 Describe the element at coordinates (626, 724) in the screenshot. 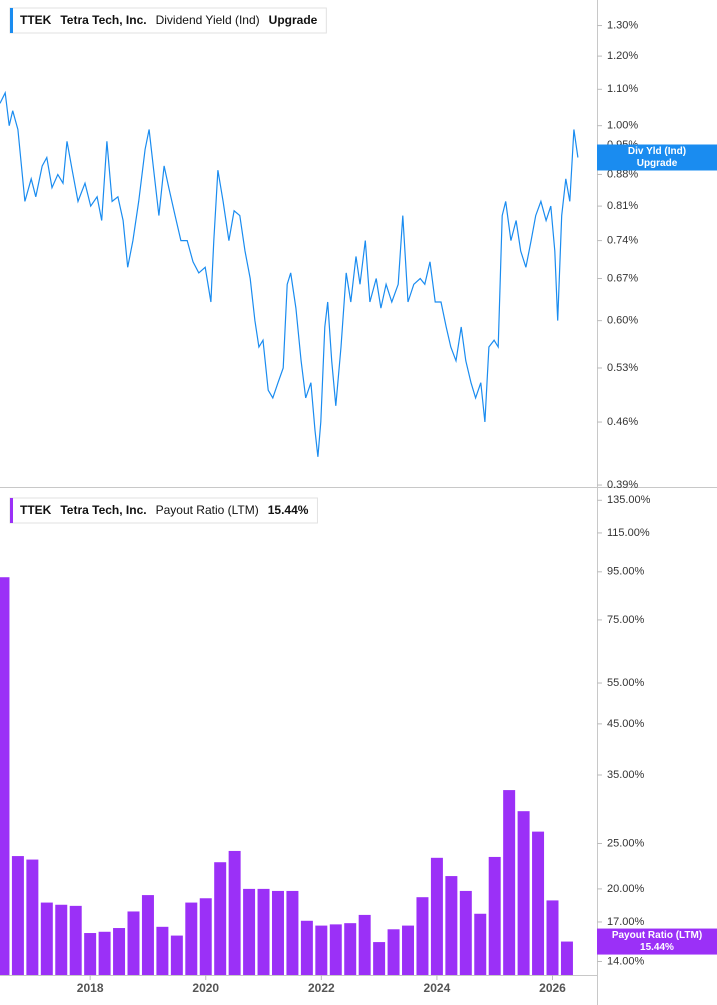

I see `y-tick-label: 45.00%` at that location.